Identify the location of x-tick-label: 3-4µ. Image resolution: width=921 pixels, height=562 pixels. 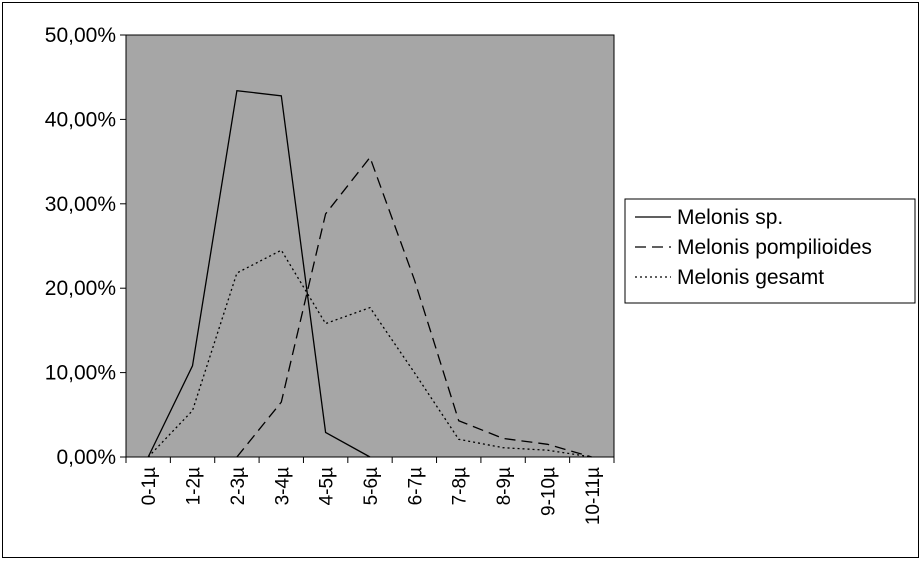
(282, 486).